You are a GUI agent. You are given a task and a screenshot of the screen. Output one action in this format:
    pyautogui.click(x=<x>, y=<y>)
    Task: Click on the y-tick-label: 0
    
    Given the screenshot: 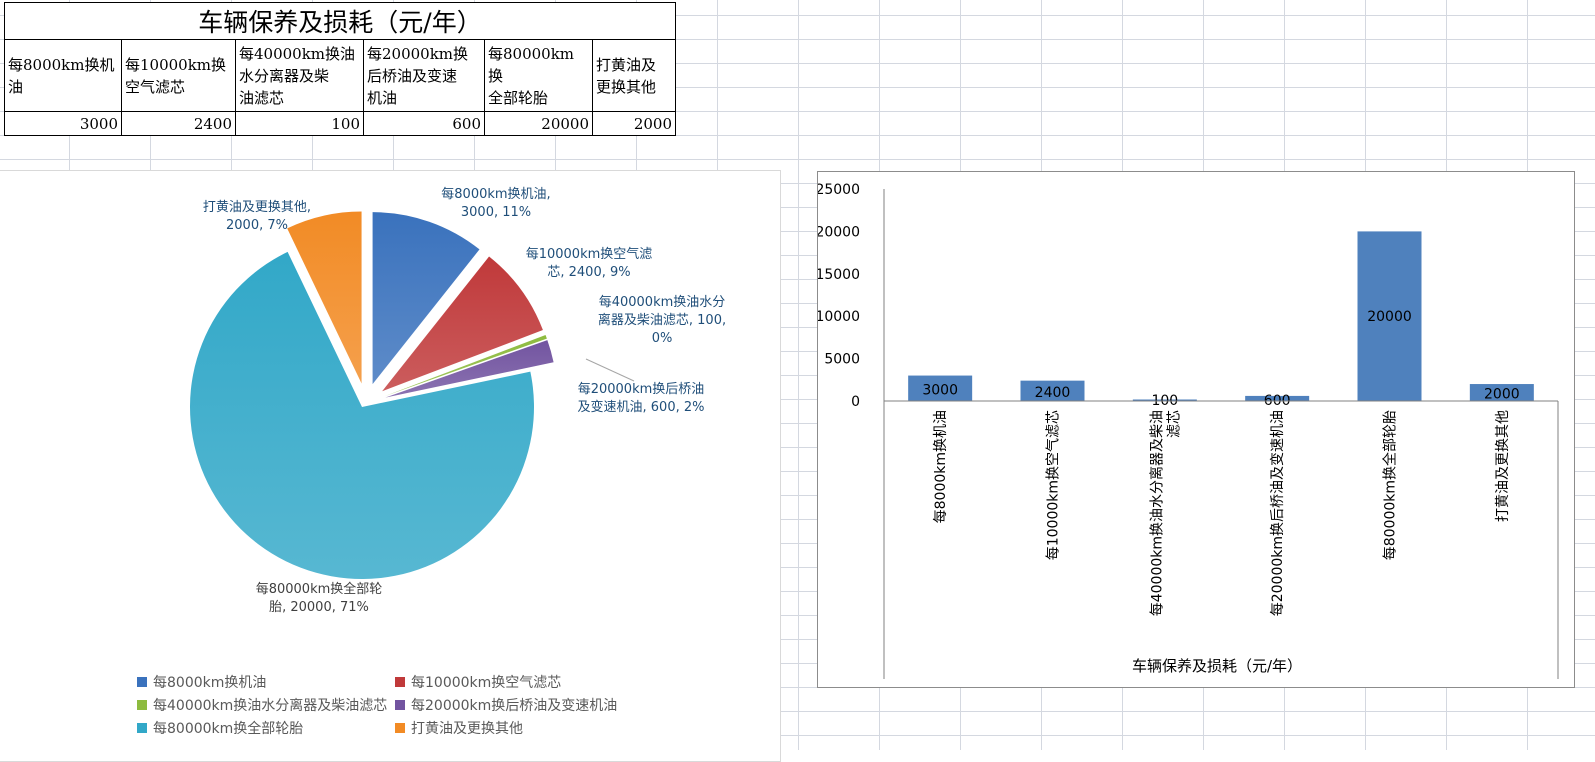 What is the action you would take?
    pyautogui.click(x=855, y=402)
    